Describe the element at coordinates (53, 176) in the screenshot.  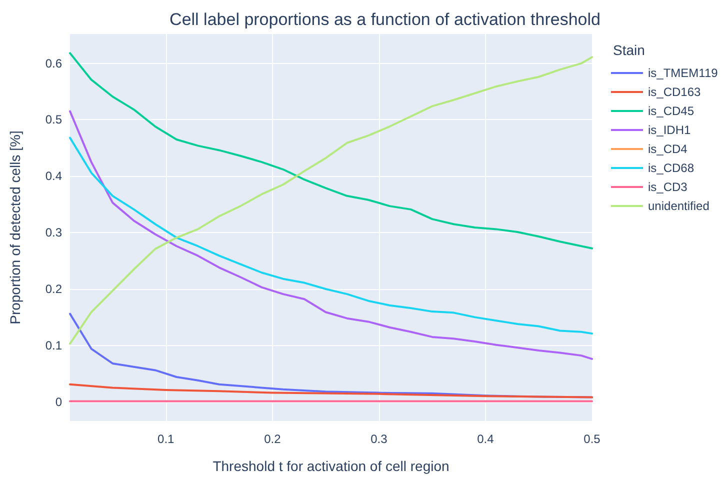
I see `y-tick-label: 0.4` at that location.